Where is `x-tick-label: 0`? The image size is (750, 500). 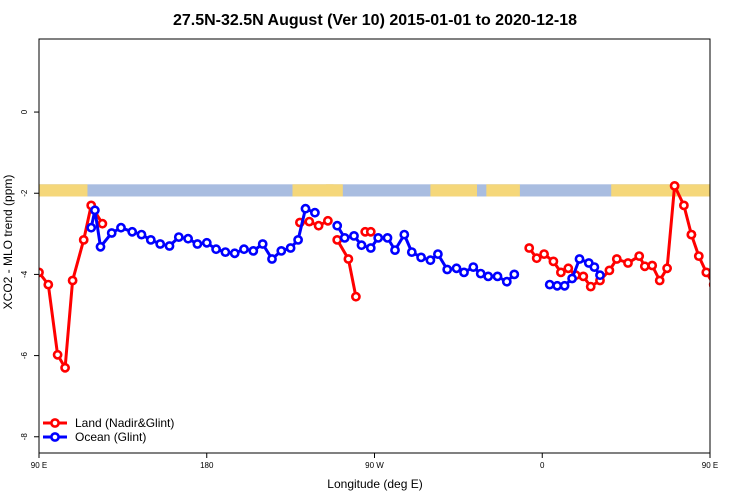 x-tick-label: 0 is located at coordinates (542, 465).